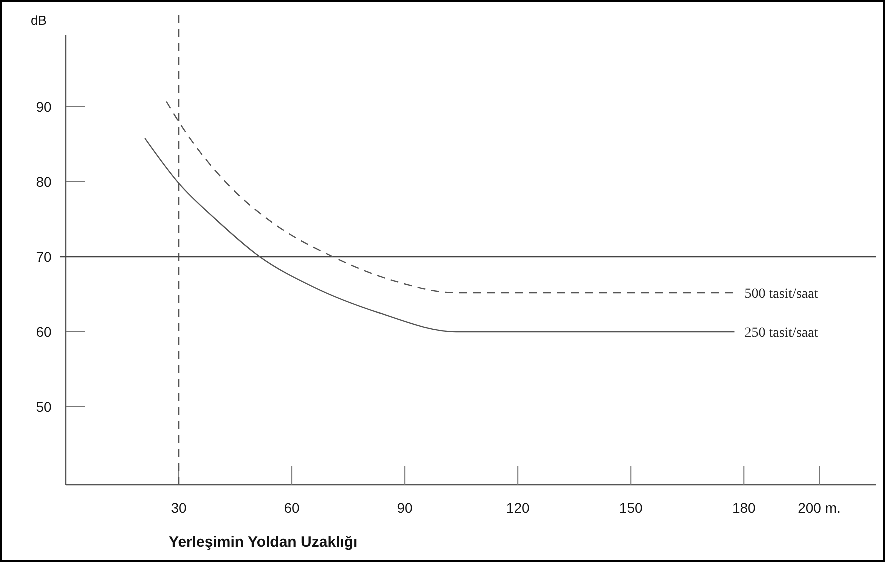 The width and height of the screenshot is (885, 562). I want to click on y-tick-label: 80, so click(44, 182).